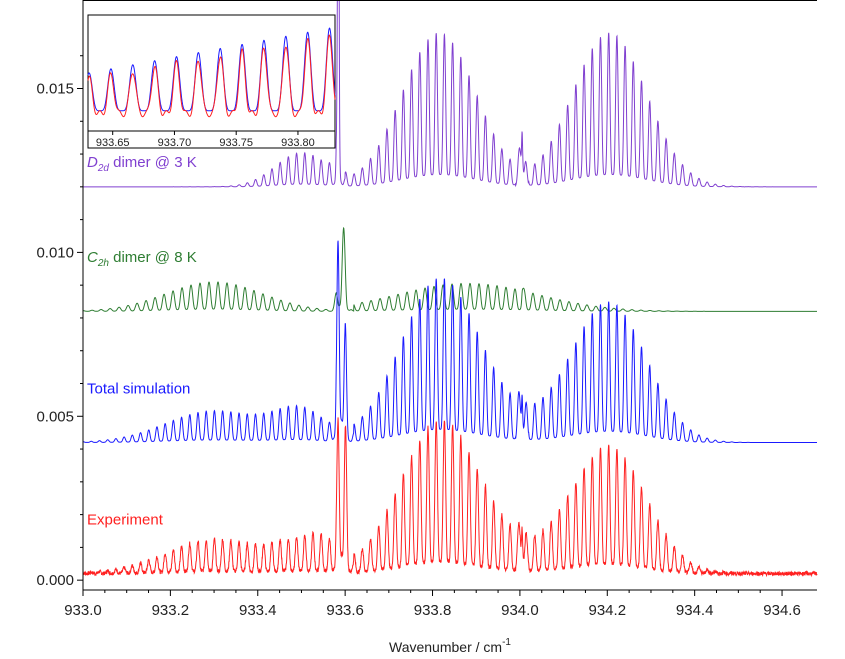 The height and width of the screenshot is (659, 845). I want to click on x-tick-label: 934.2, so click(608, 610).